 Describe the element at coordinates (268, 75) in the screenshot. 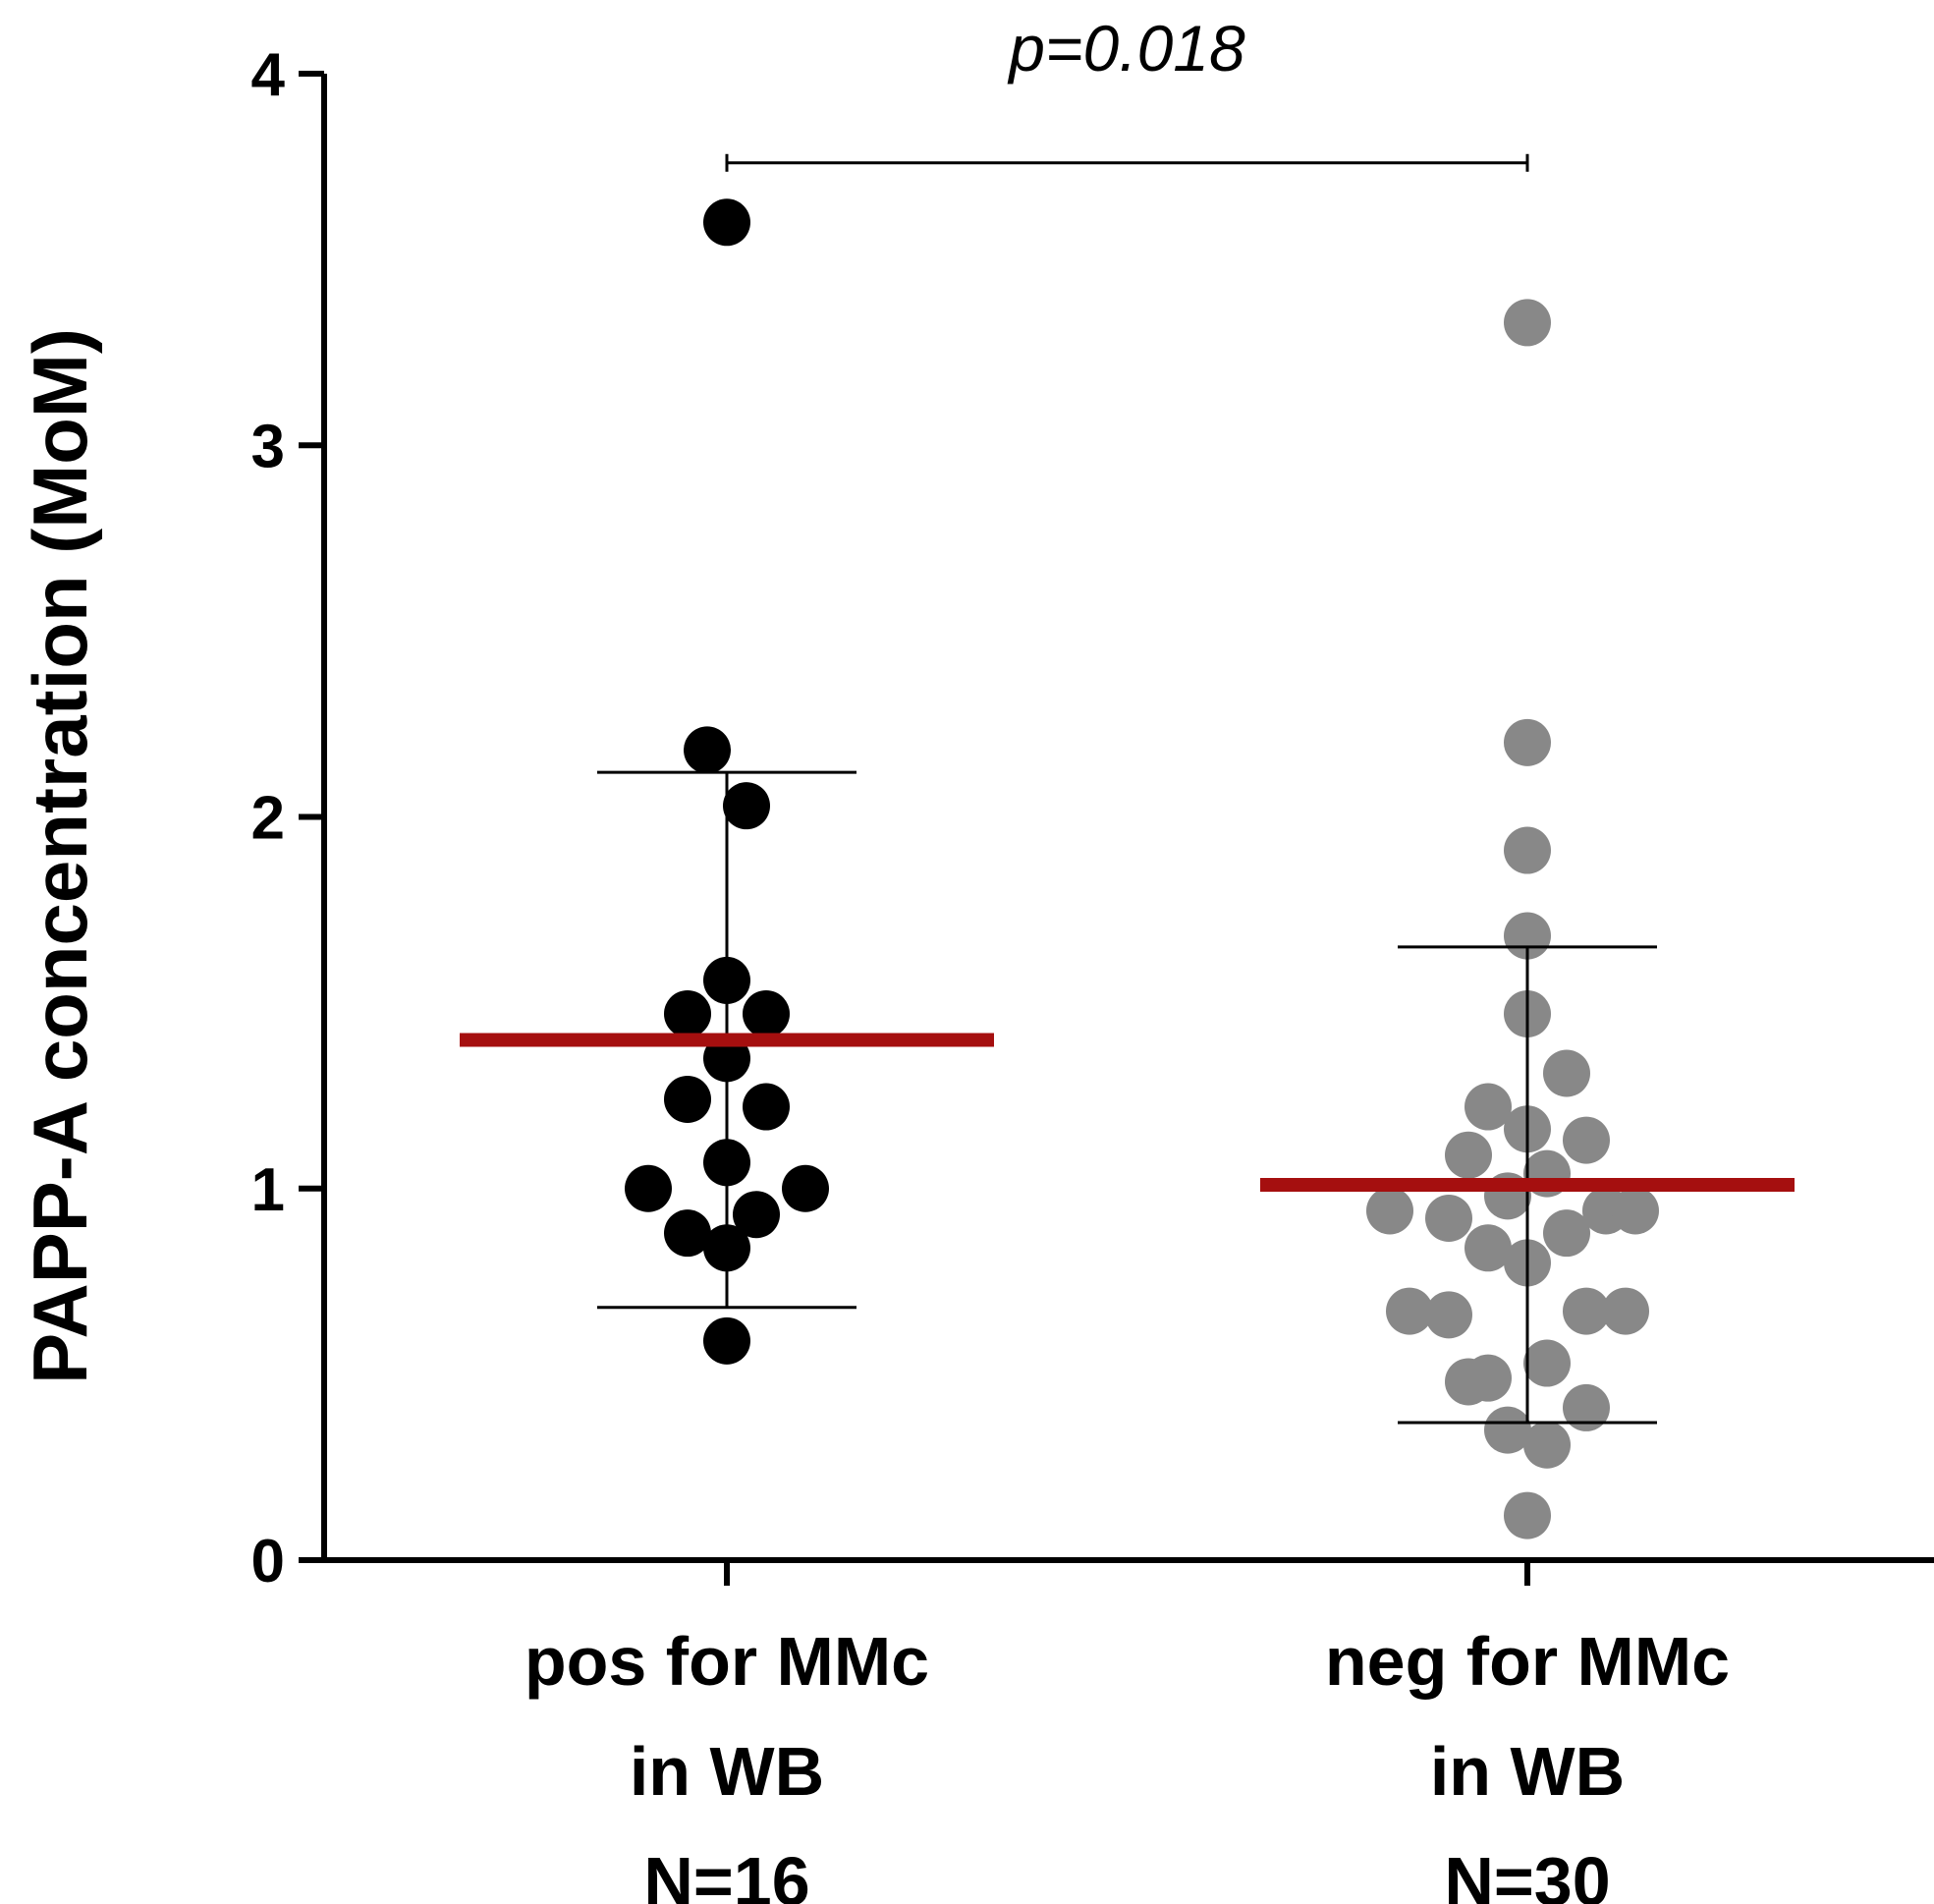

I see `y-tick-label: 4` at that location.